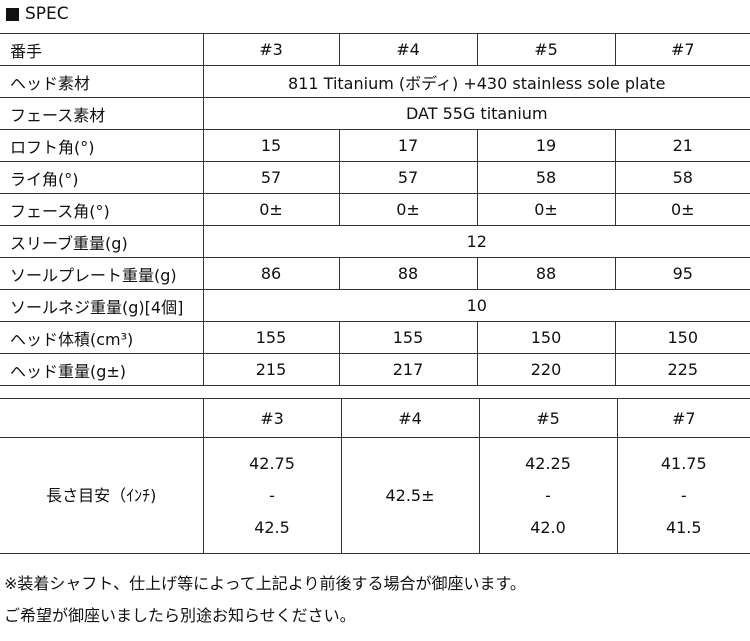 This screenshot has width=750, height=641. What do you see at coordinates (476, 305) in the screenshot?
I see `merged-value: 10` at bounding box center [476, 305].